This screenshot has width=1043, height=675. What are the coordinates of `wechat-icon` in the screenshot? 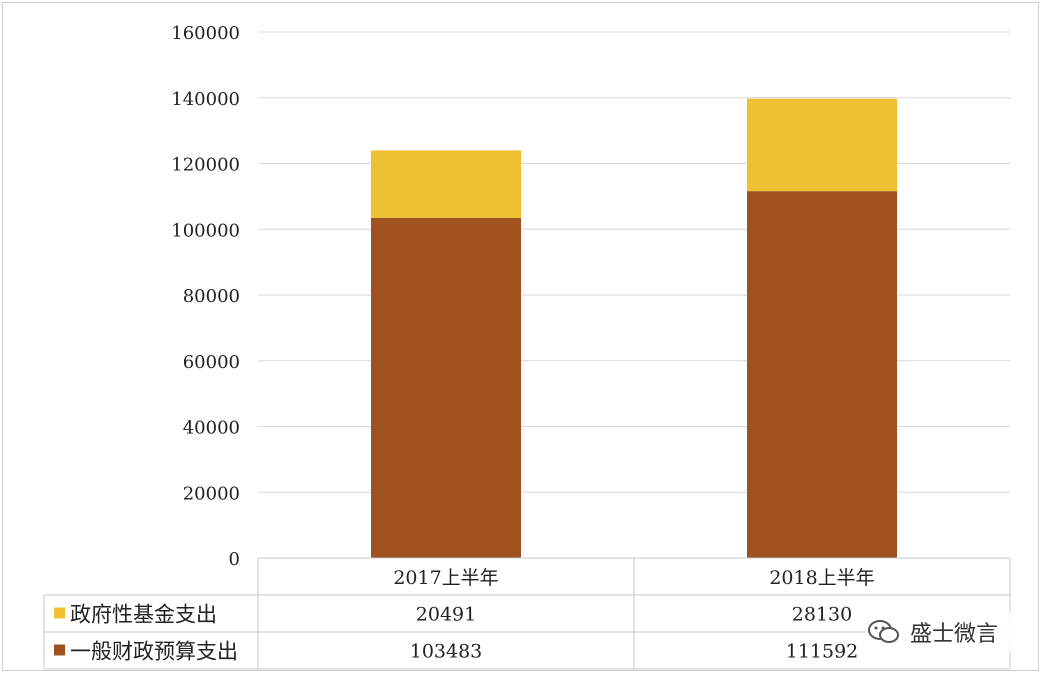 It's located at (883, 631).